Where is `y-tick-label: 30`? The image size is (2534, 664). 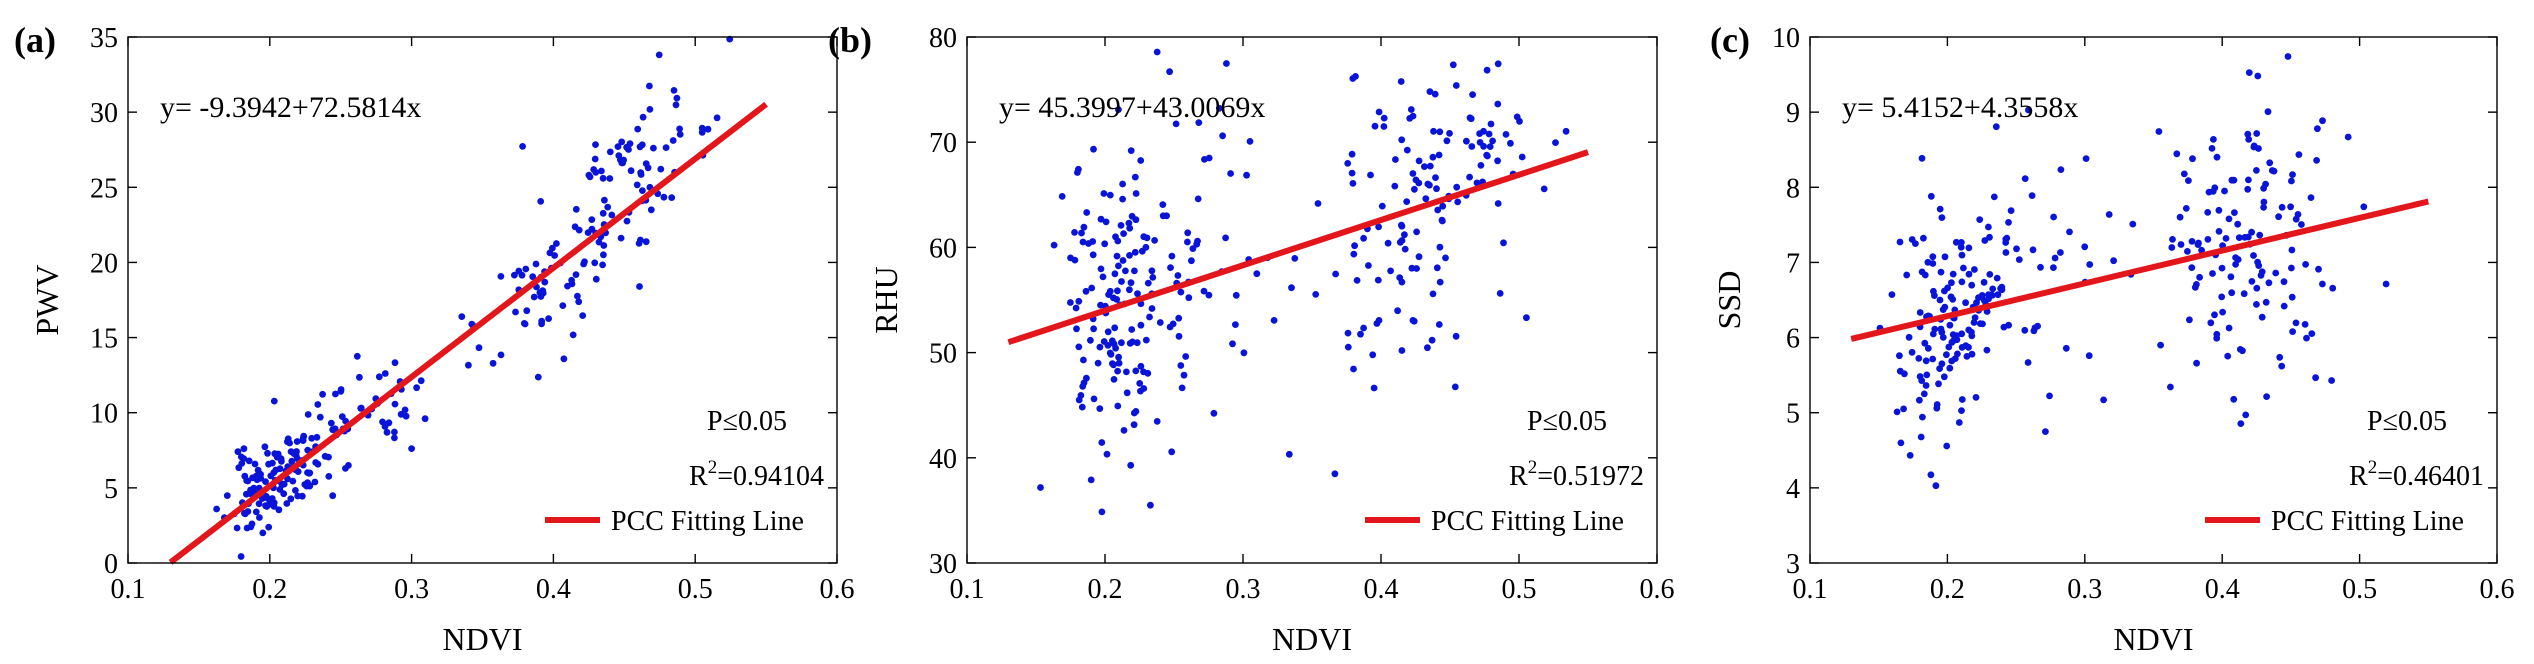
y-tick-label: 30 is located at coordinates (943, 564).